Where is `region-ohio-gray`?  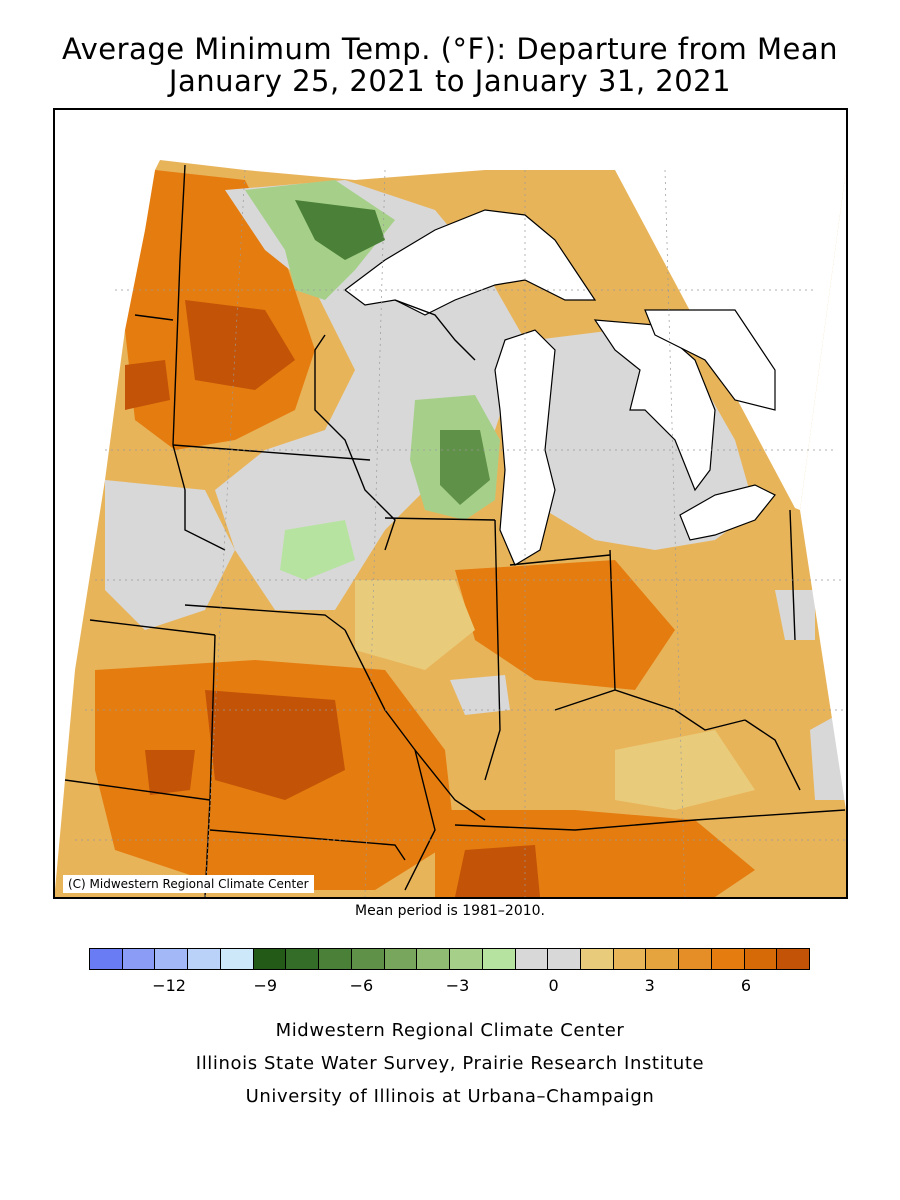 region-ohio-gray is located at coordinates (795, 615).